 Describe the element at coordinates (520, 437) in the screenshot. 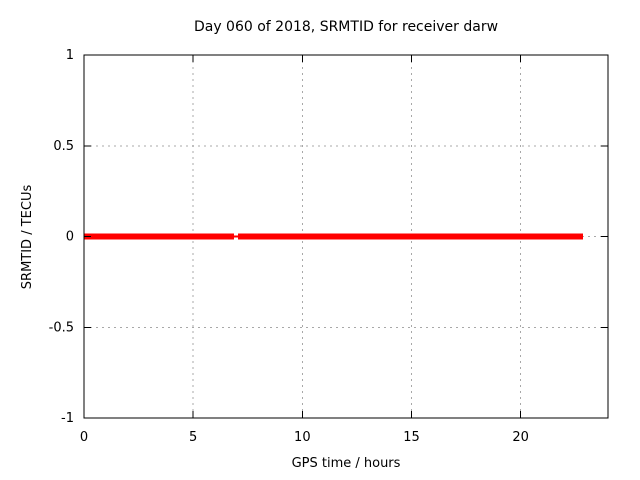

I see `x-tick-label: 20` at that location.